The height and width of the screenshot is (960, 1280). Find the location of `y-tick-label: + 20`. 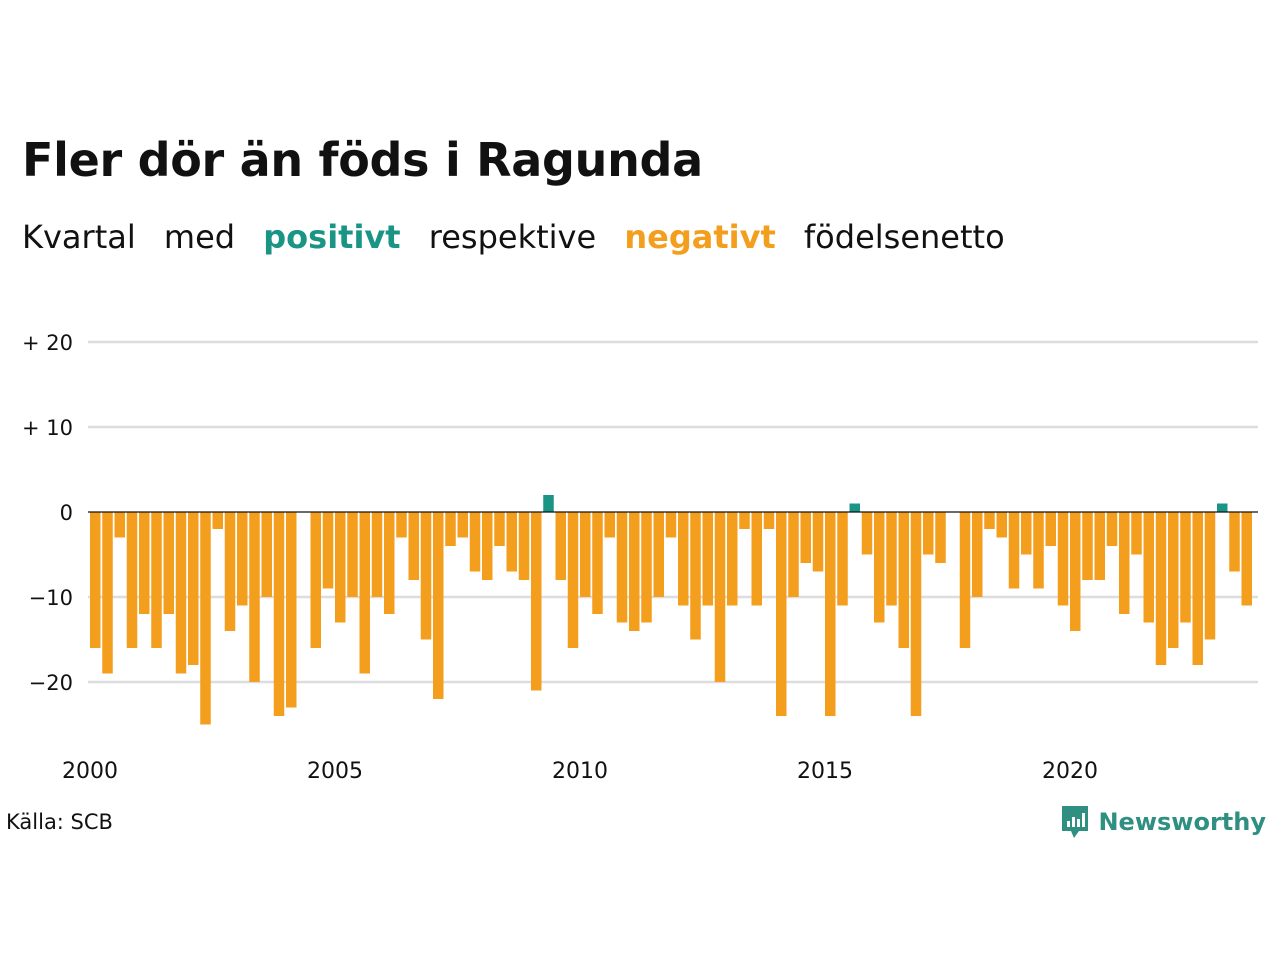

y-tick-label: + 20 is located at coordinates (47, 343).